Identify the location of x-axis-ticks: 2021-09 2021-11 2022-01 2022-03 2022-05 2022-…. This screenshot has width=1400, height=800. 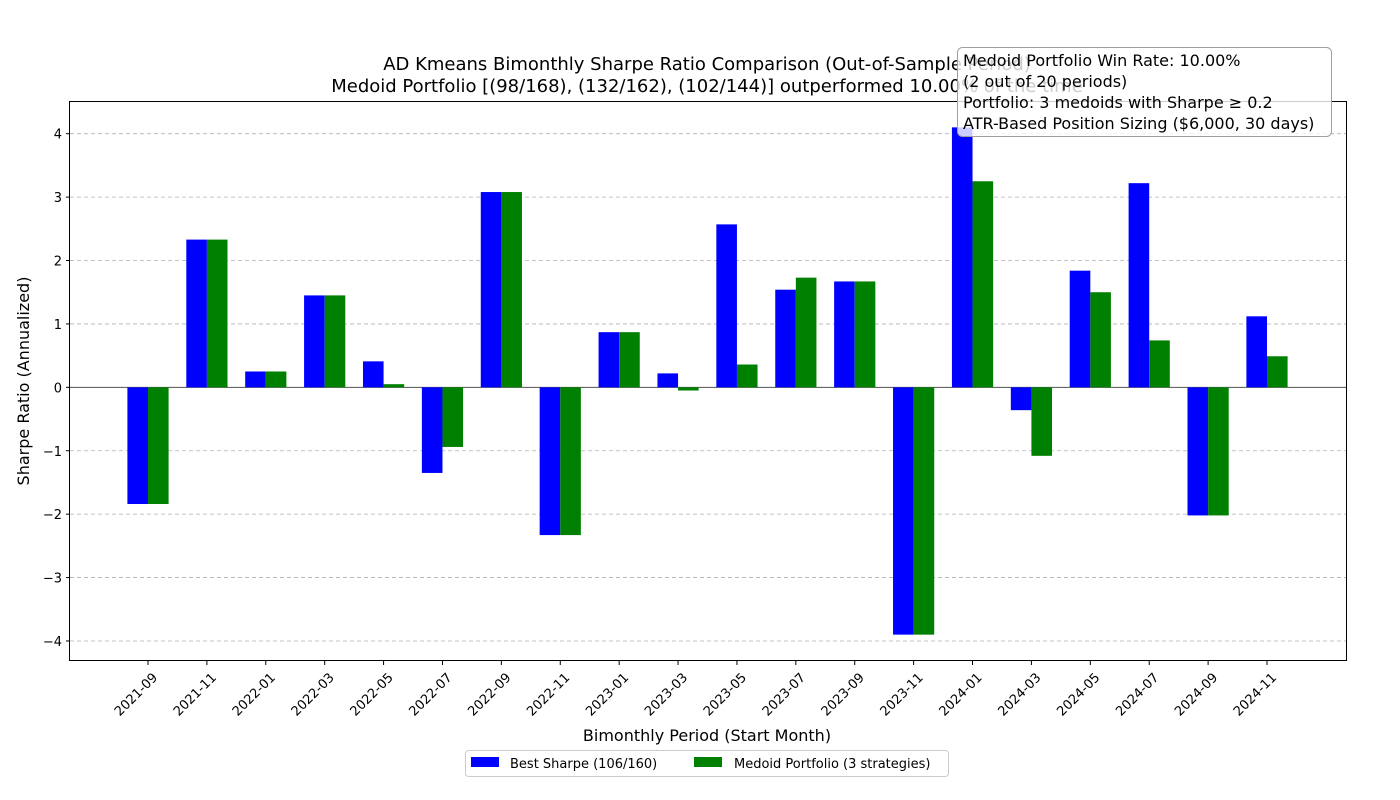
(696, 689).